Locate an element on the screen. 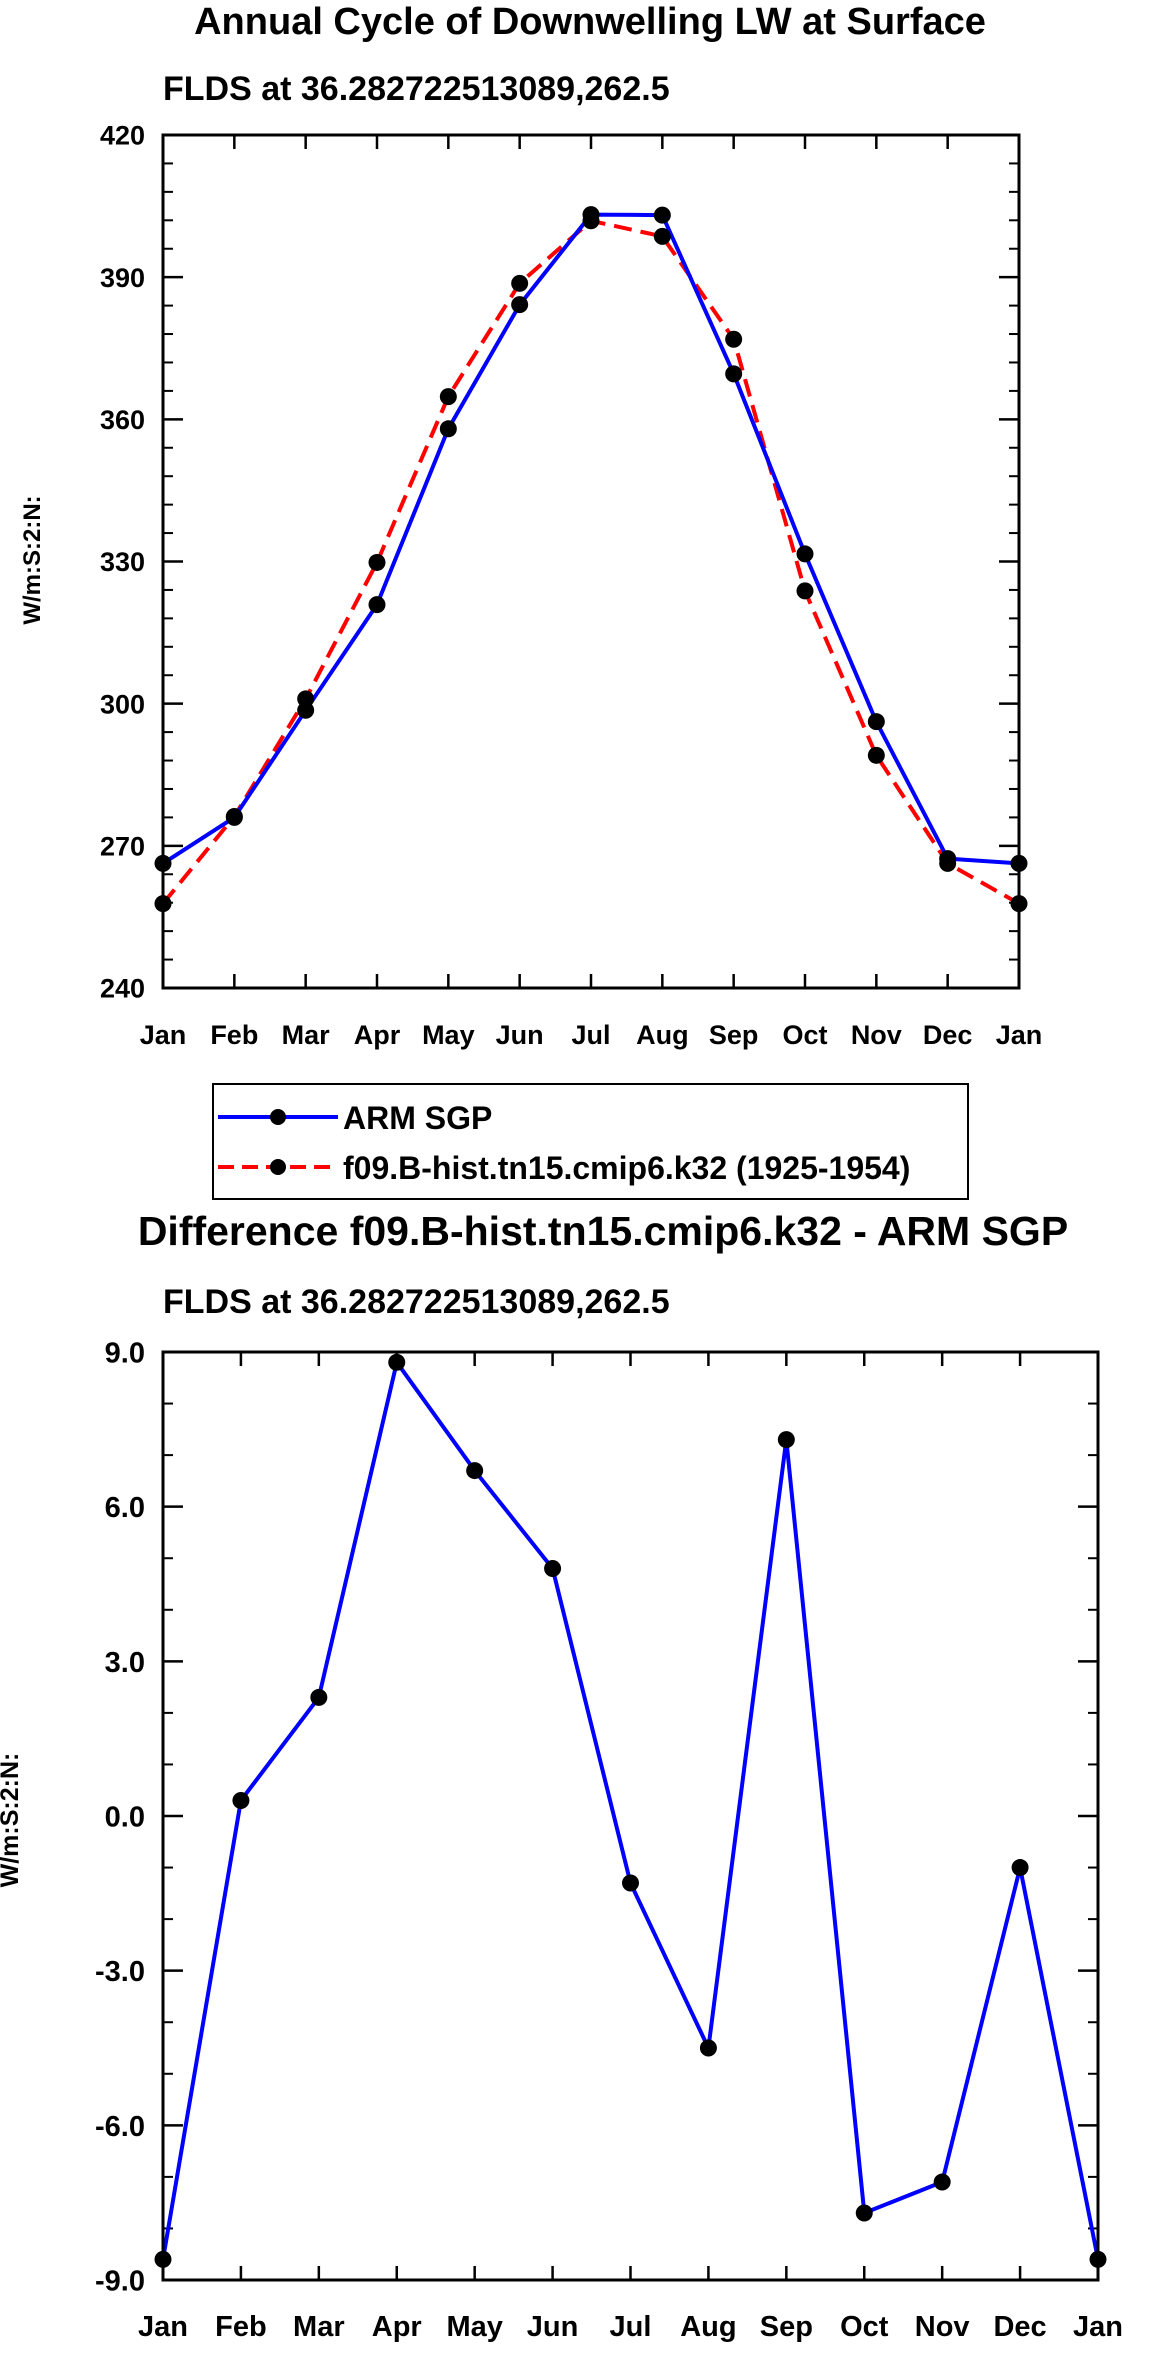 Image resolution: width=1160 pixels, height=2359 pixels. chart1-ytick-label: 390 is located at coordinates (122, 278).